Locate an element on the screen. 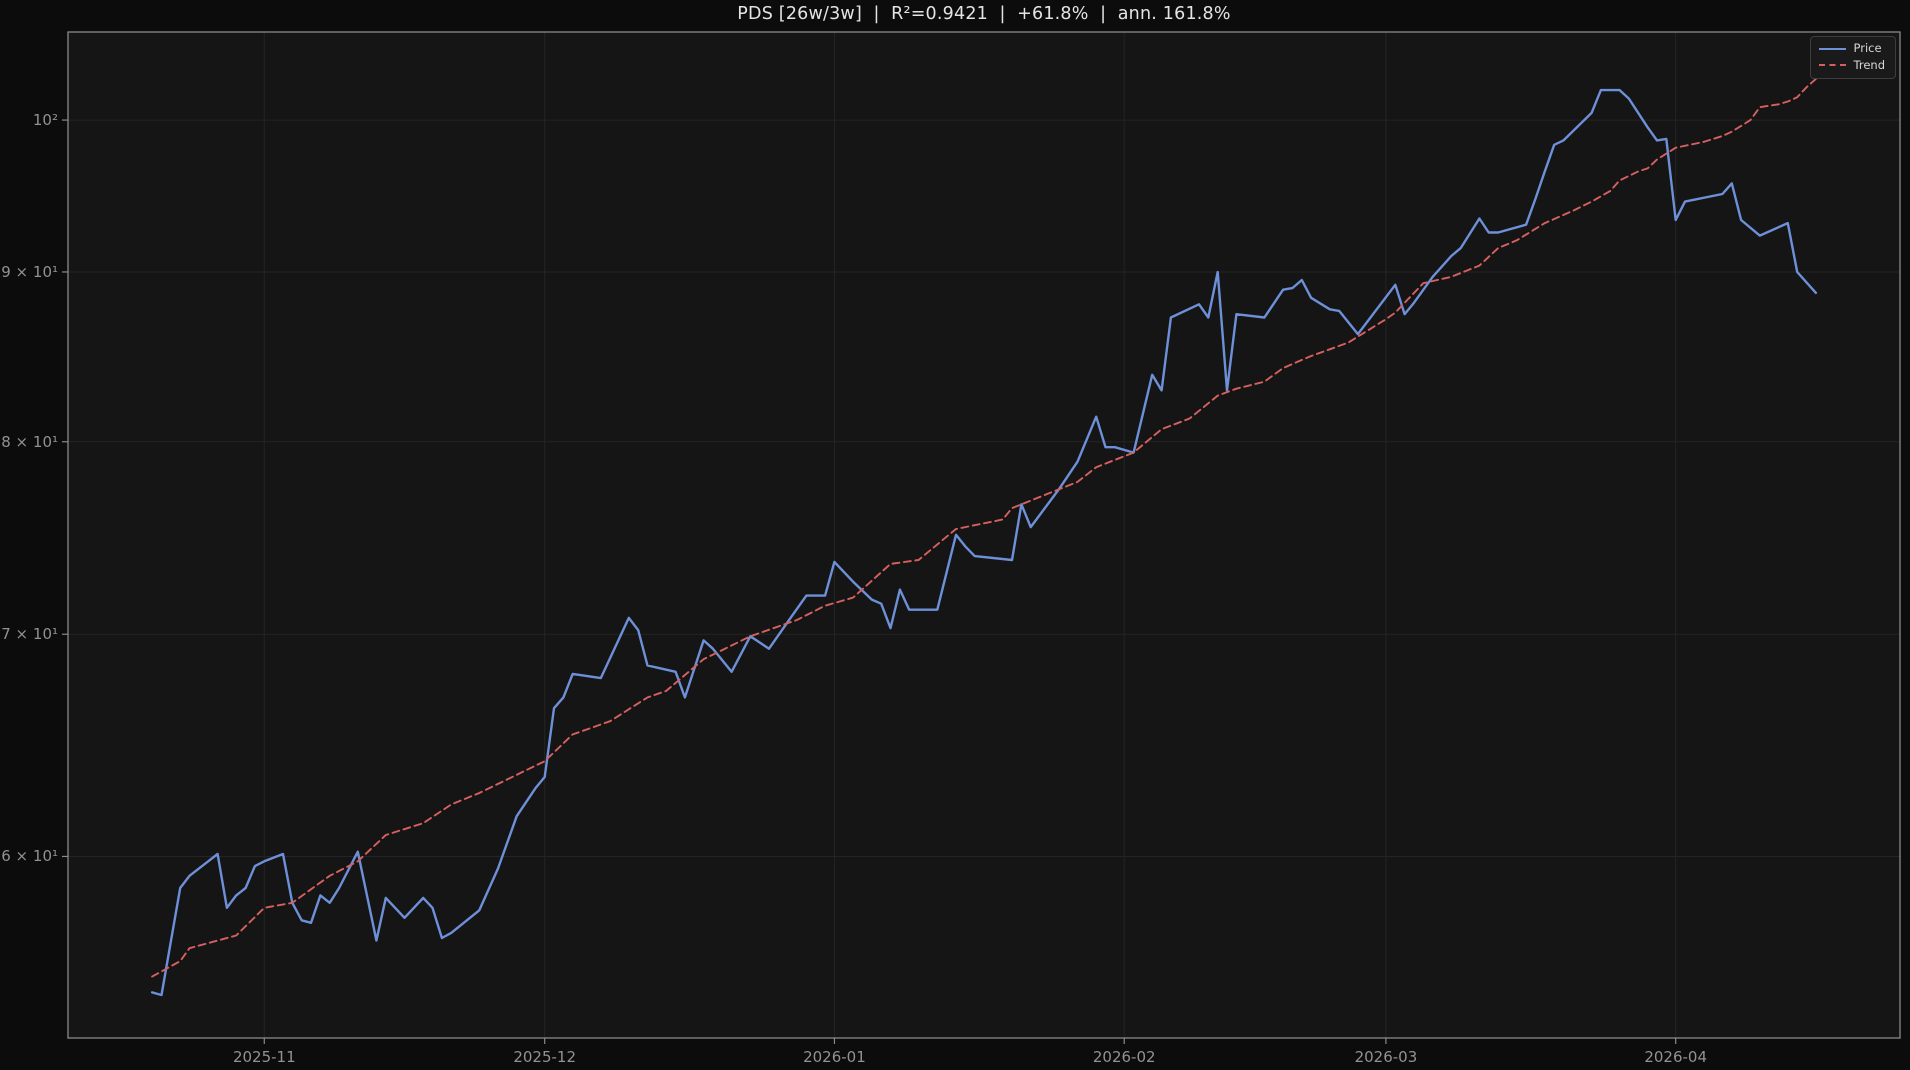  y-tick-label: 10² is located at coordinates (45, 120).